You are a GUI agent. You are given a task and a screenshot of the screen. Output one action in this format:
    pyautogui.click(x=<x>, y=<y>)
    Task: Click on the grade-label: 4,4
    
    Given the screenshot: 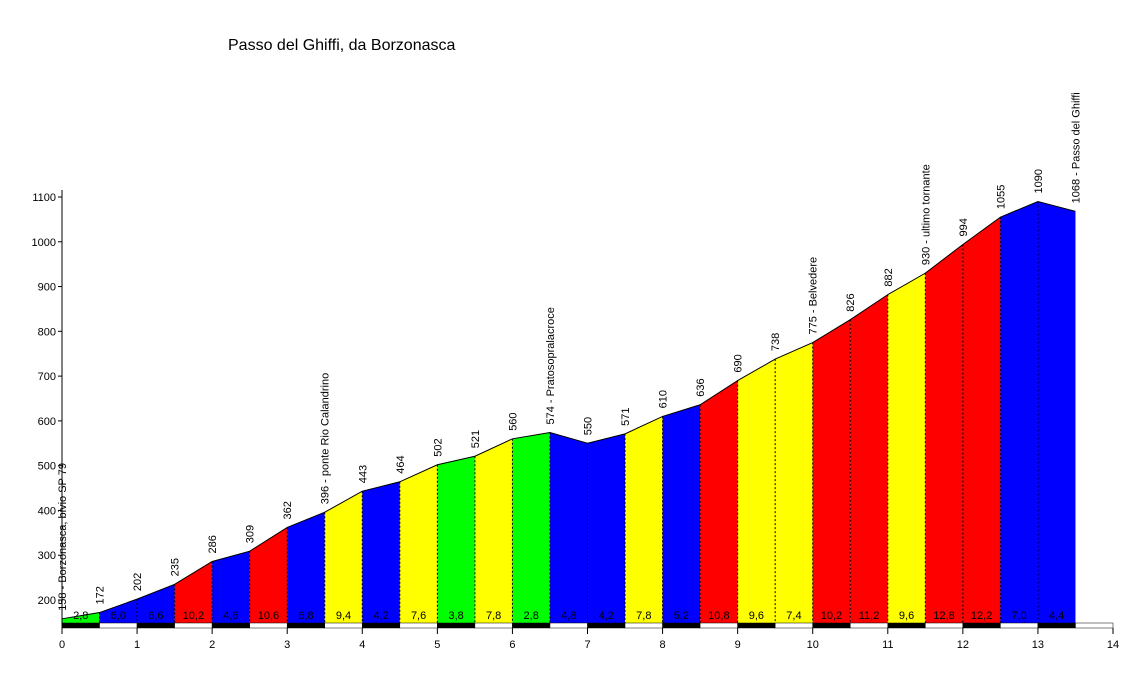 What is the action you would take?
    pyautogui.click(x=1056, y=616)
    